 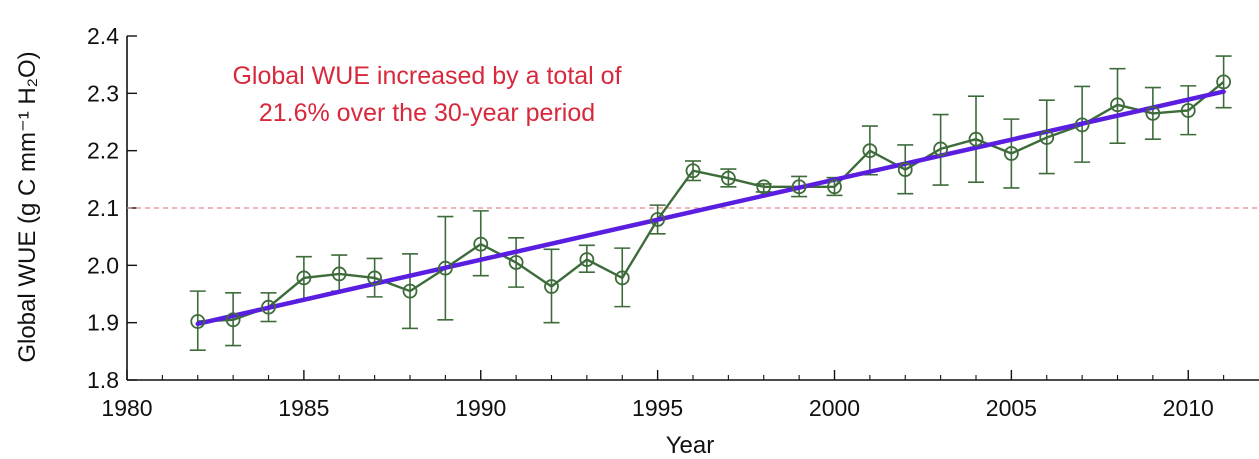 What do you see at coordinates (103, 151) in the screenshot?
I see `y-tick-label: 2.2` at bounding box center [103, 151].